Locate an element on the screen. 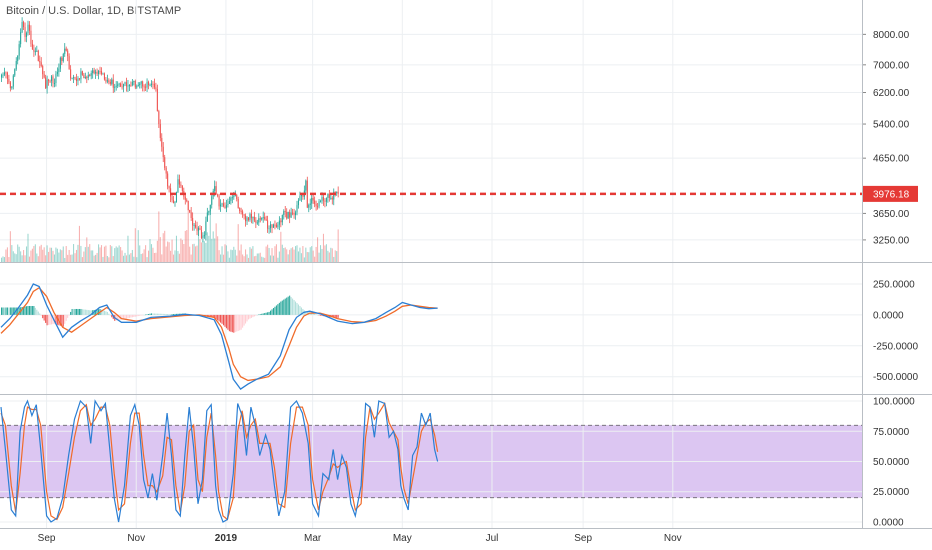  stoch-d-line is located at coordinates (219, 461).